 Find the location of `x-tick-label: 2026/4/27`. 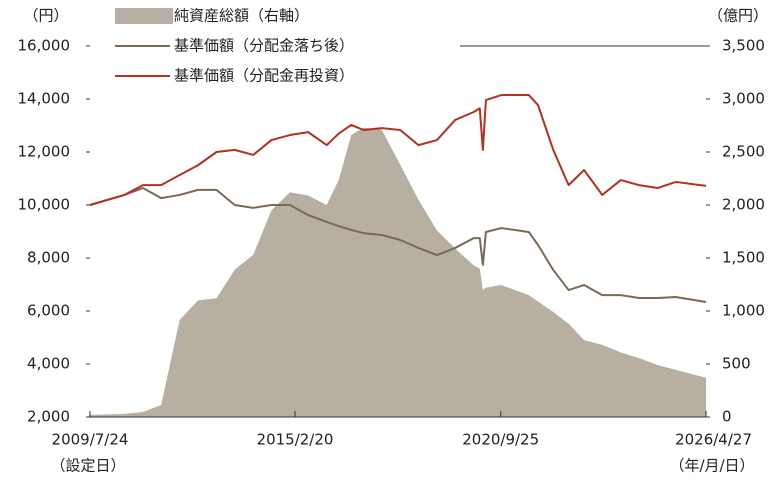

x-tick-label: 2026/4/27 is located at coordinates (713, 440).